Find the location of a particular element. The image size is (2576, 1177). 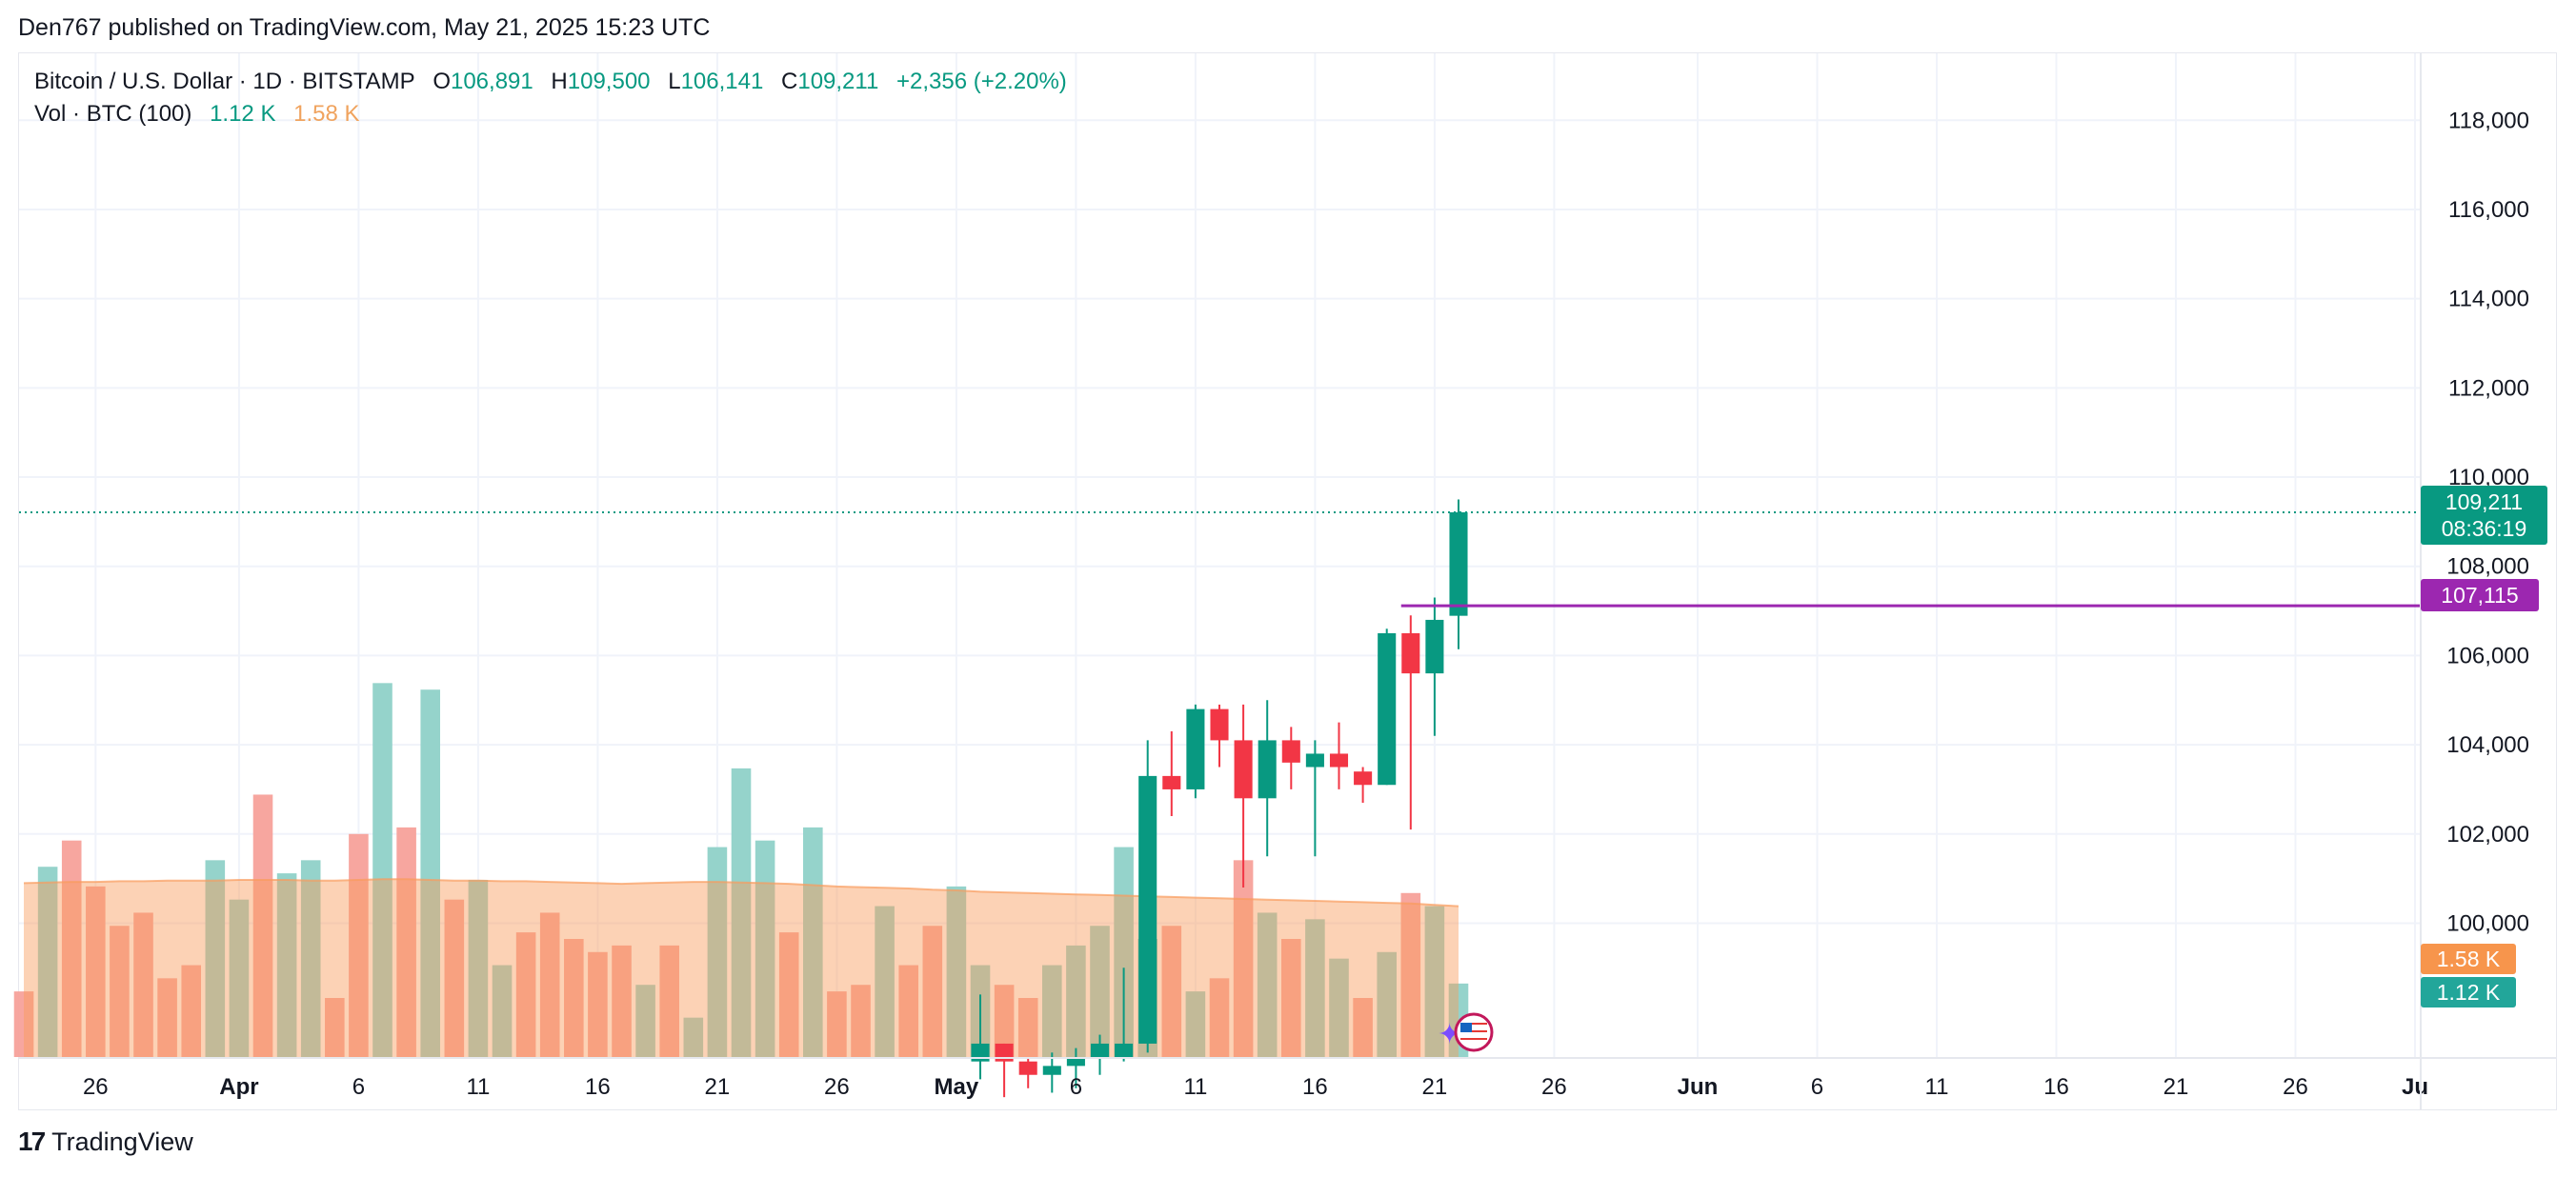

countdown-timer: 08:36:19 is located at coordinates (2484, 528).